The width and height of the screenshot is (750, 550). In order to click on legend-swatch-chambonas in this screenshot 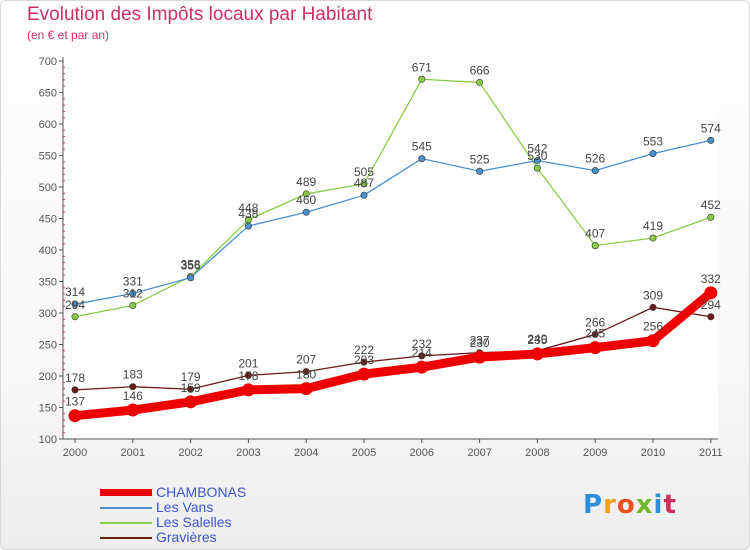, I will do `click(126, 492)`.